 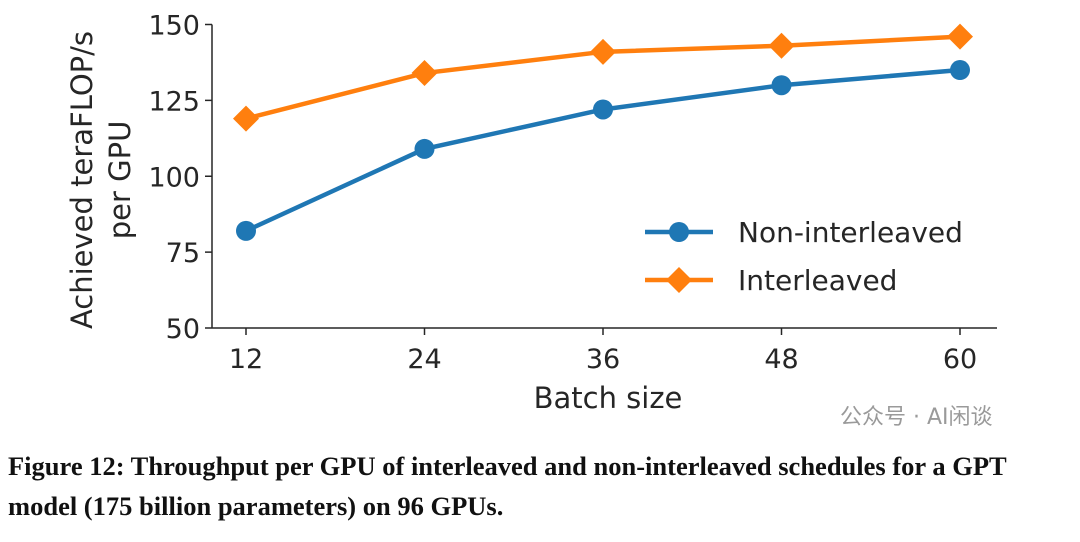 What do you see at coordinates (817, 280) in the screenshot?
I see `legend-label: Interleaved` at bounding box center [817, 280].